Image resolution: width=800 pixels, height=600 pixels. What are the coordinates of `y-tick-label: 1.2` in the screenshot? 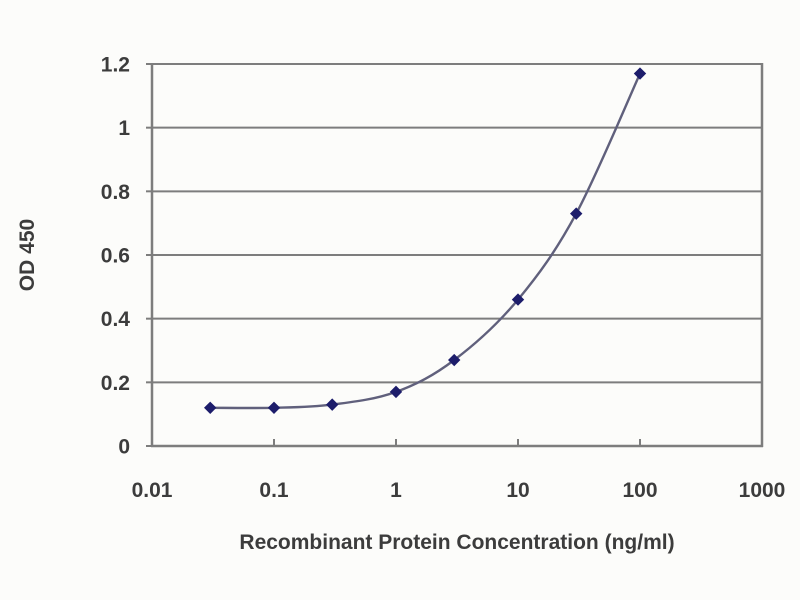 It's located at (115, 65).